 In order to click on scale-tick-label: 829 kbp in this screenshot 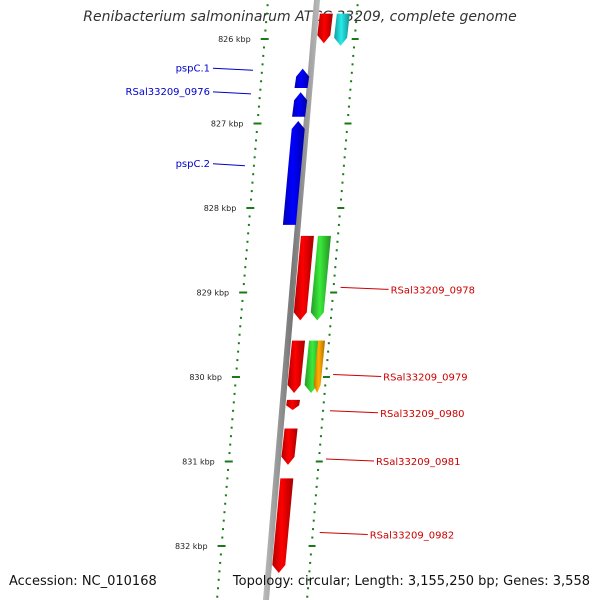, I will do `click(213, 293)`.